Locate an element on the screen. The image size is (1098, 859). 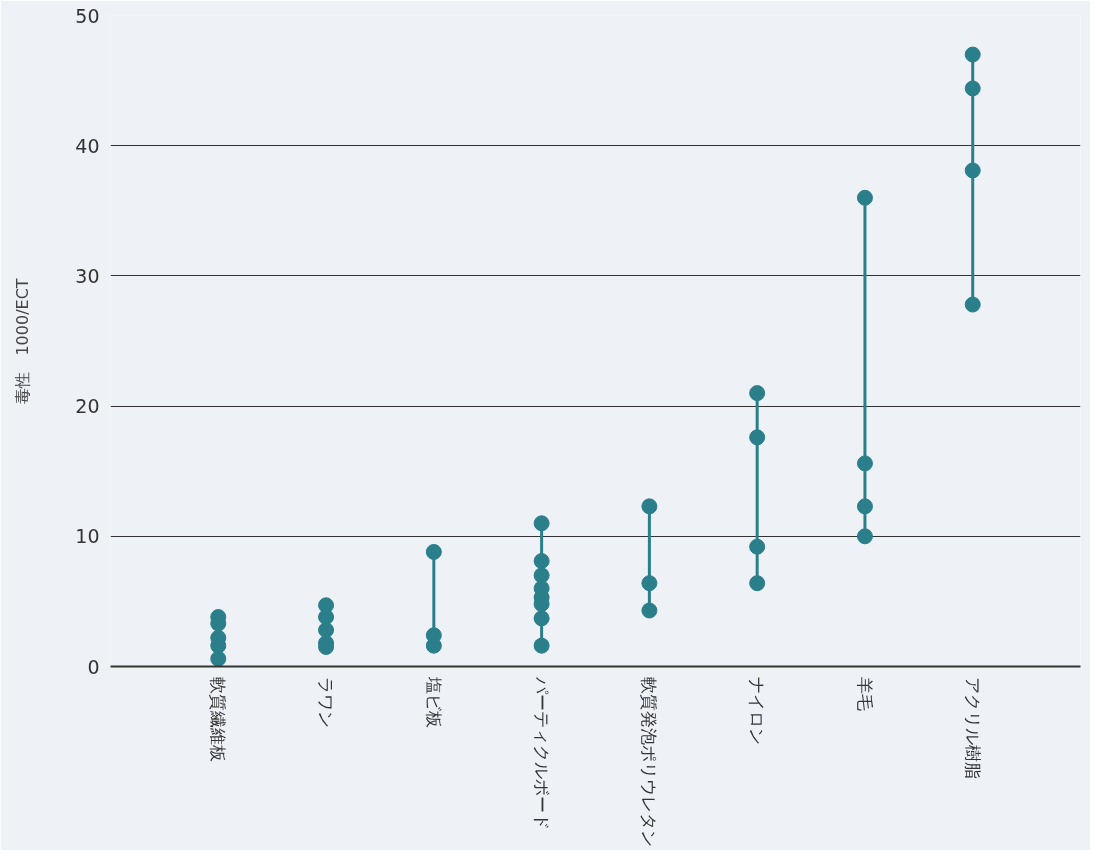
y-tick-label: 20 is located at coordinates (87, 406).